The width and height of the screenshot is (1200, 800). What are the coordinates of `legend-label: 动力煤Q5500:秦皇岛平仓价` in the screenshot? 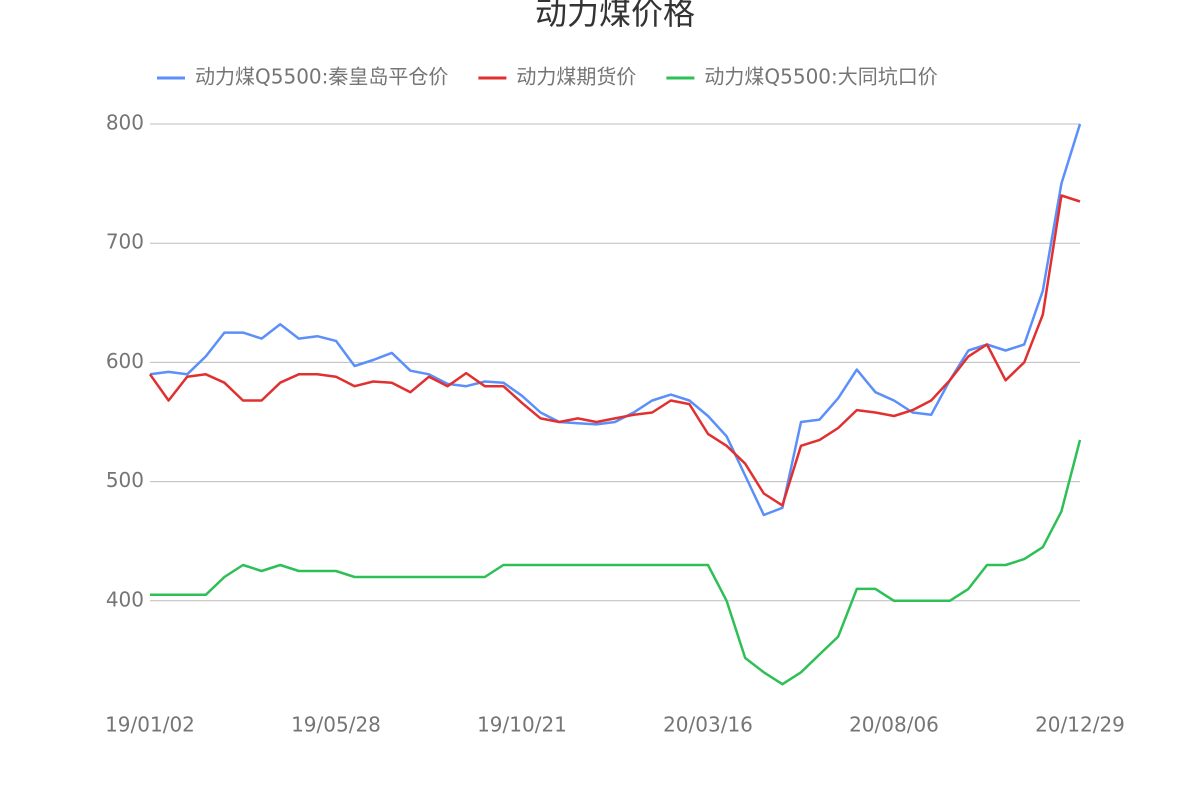 It's located at (321, 77).